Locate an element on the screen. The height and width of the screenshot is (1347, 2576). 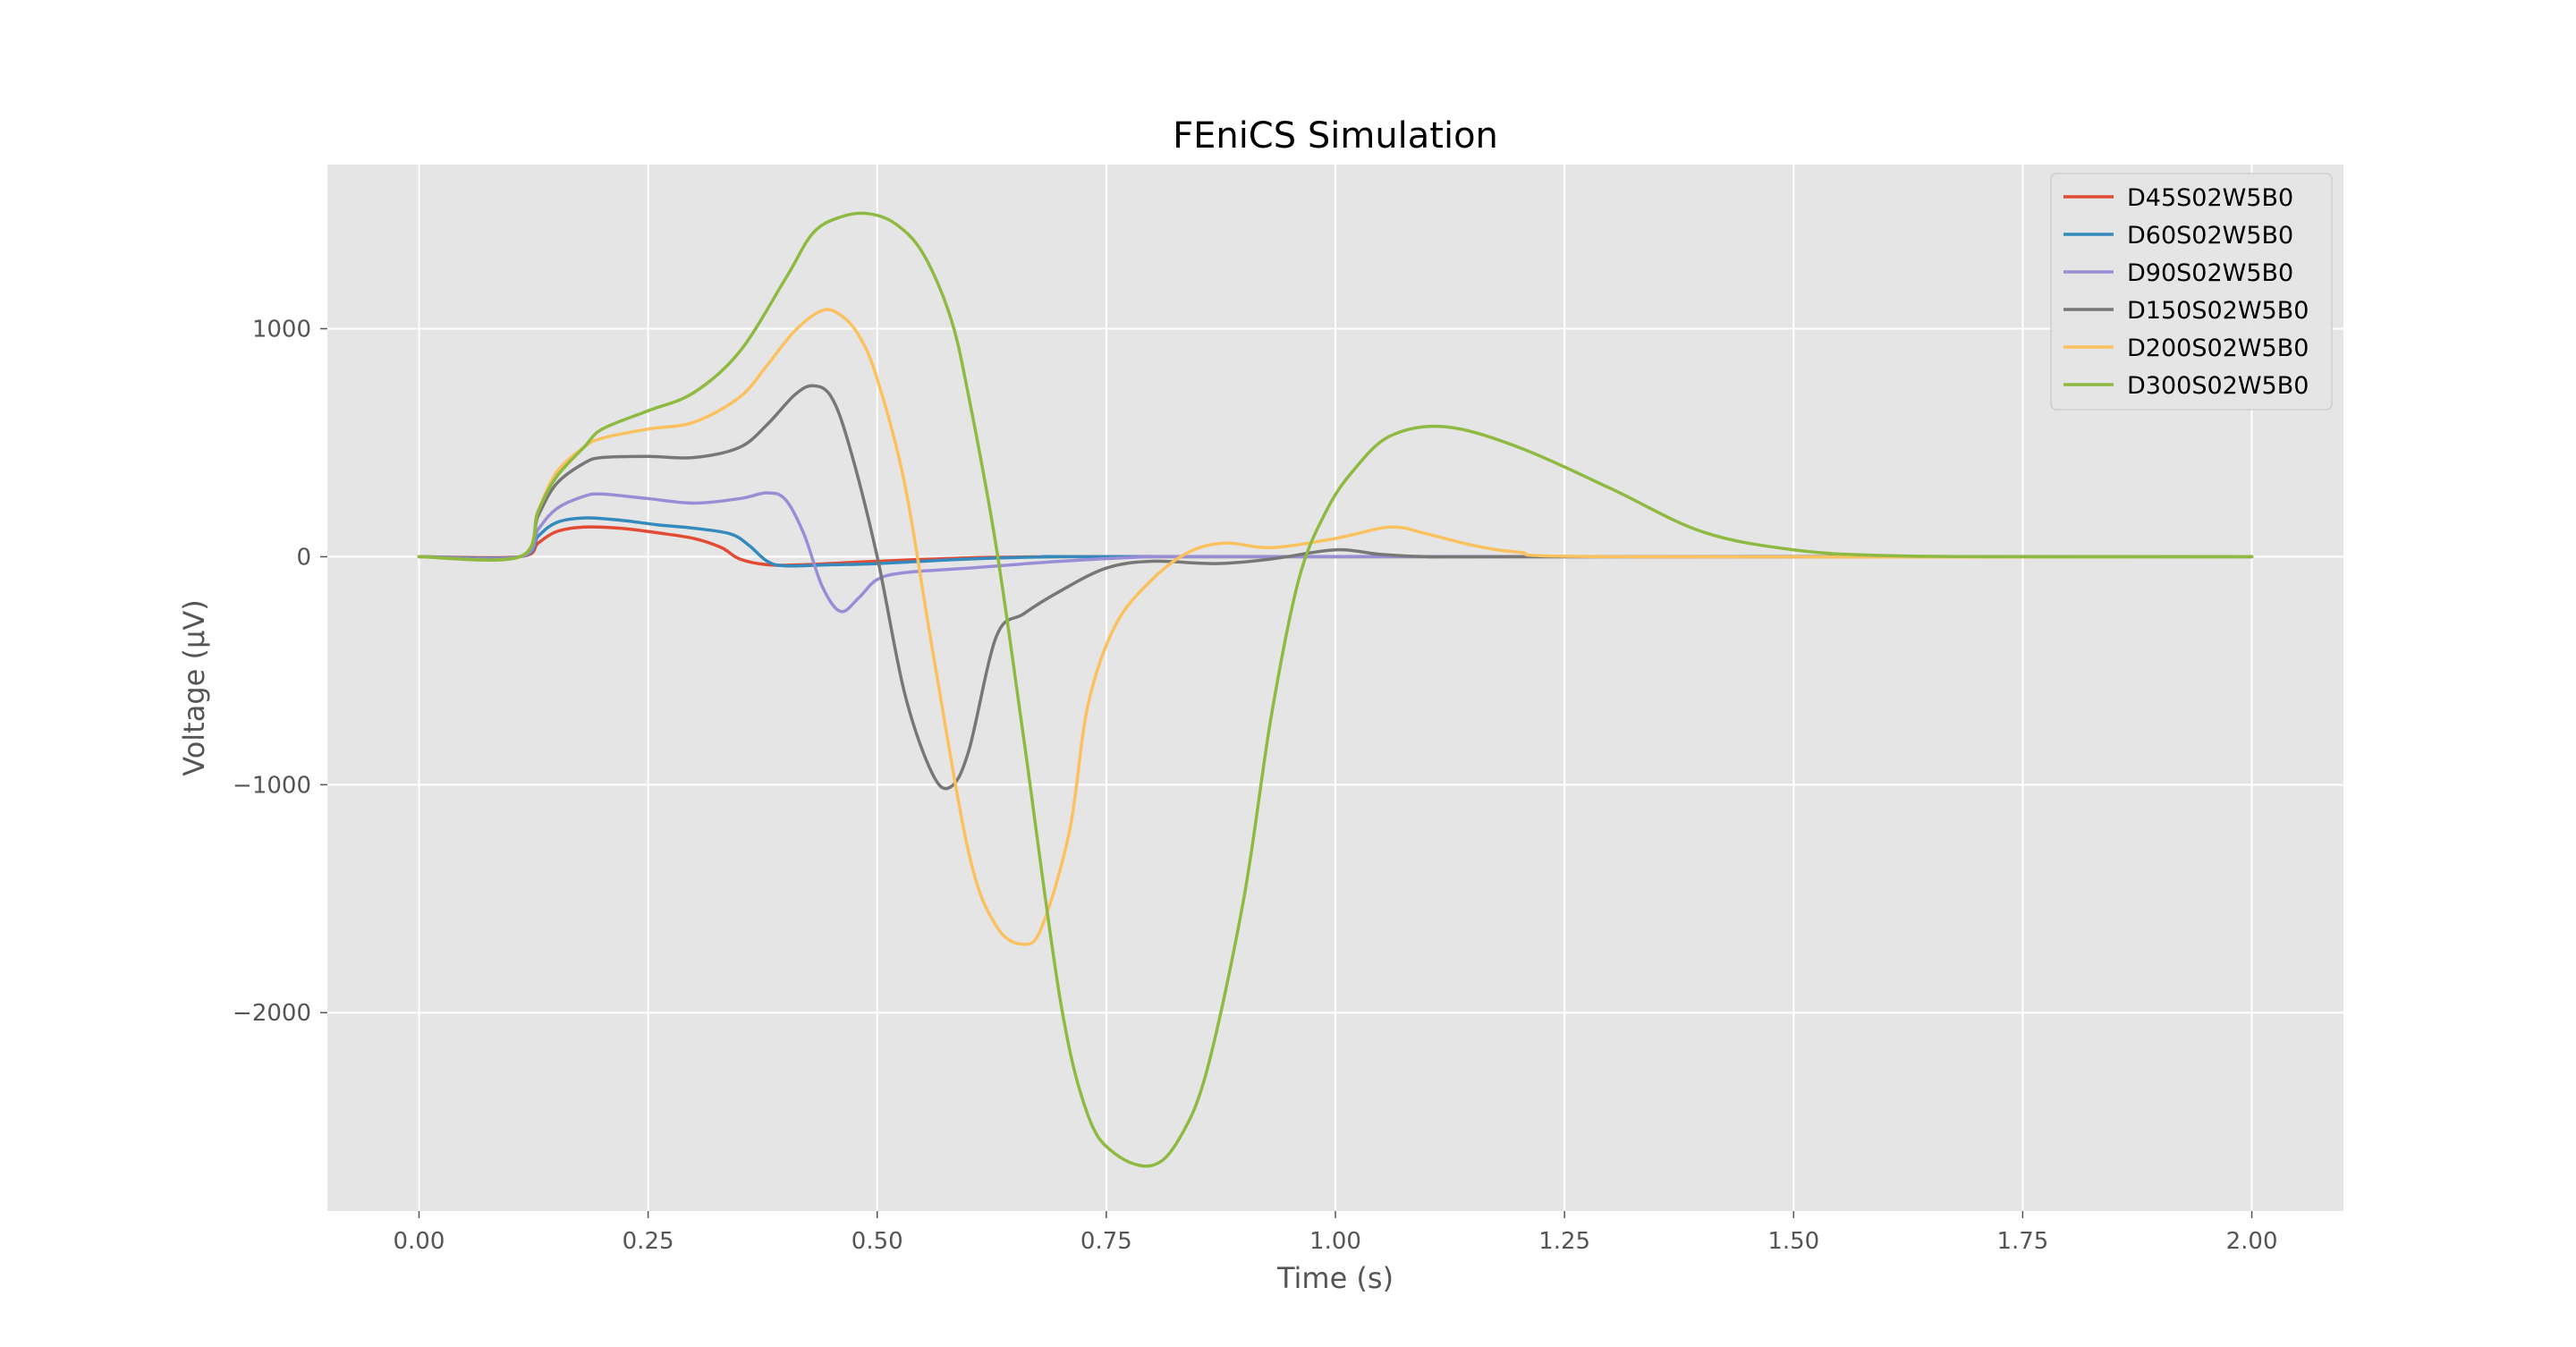
x-tick-label: 1.25 is located at coordinates (1564, 1241).